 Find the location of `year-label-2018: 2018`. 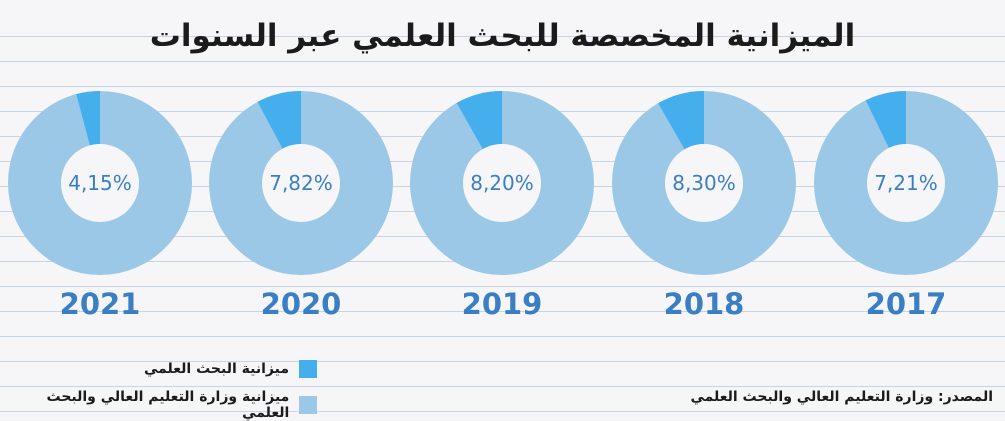

year-label-2018: 2018 is located at coordinates (704, 304).